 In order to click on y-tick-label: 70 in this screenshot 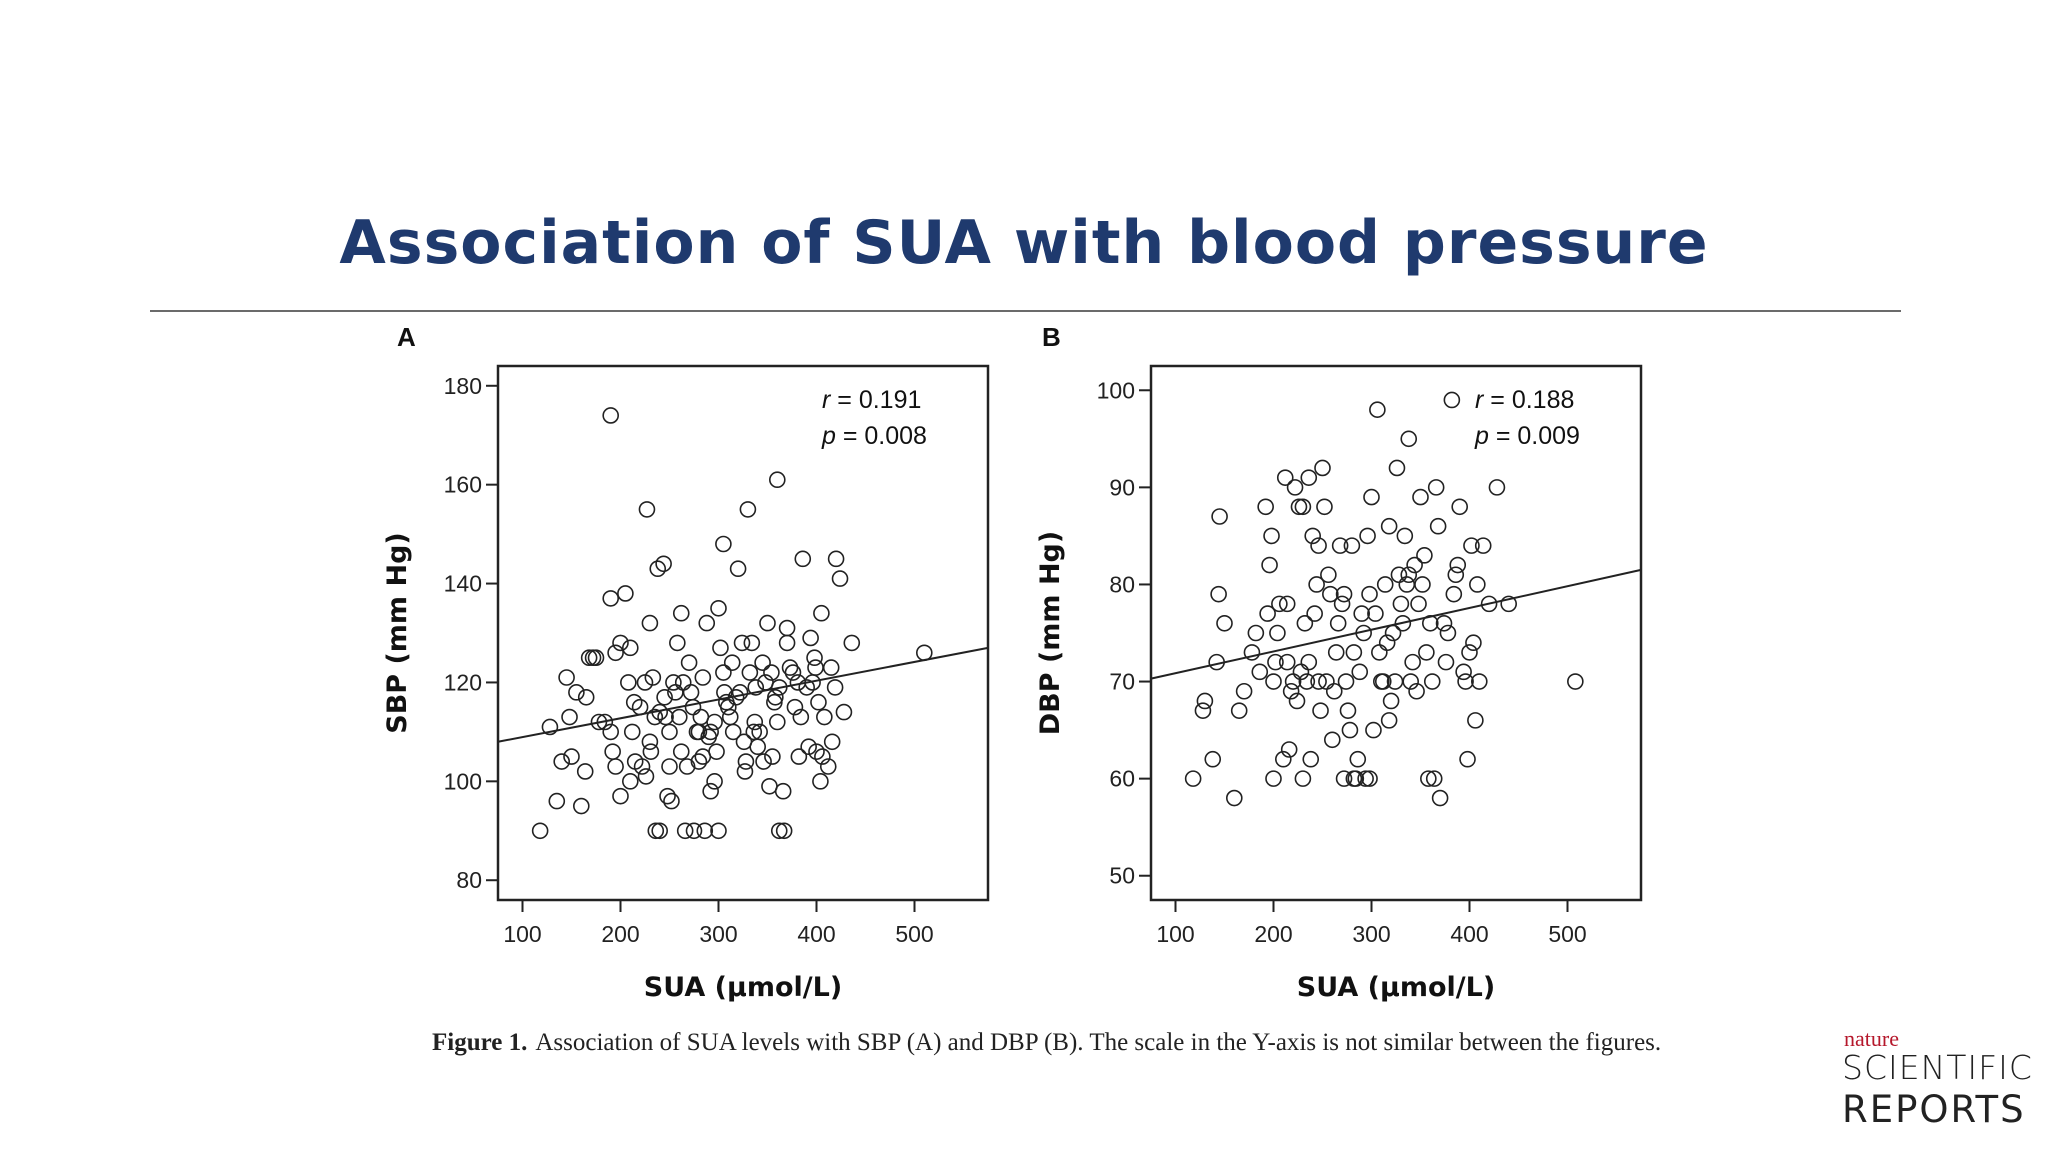, I will do `click(1122, 682)`.